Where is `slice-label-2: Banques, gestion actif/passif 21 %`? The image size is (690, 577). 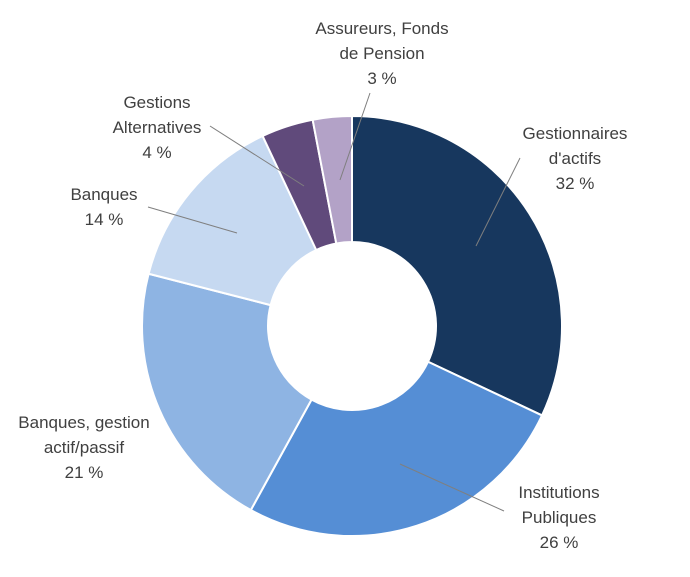 slice-label-2: Banques, gestion actif/passif 21 % is located at coordinates (83, 447).